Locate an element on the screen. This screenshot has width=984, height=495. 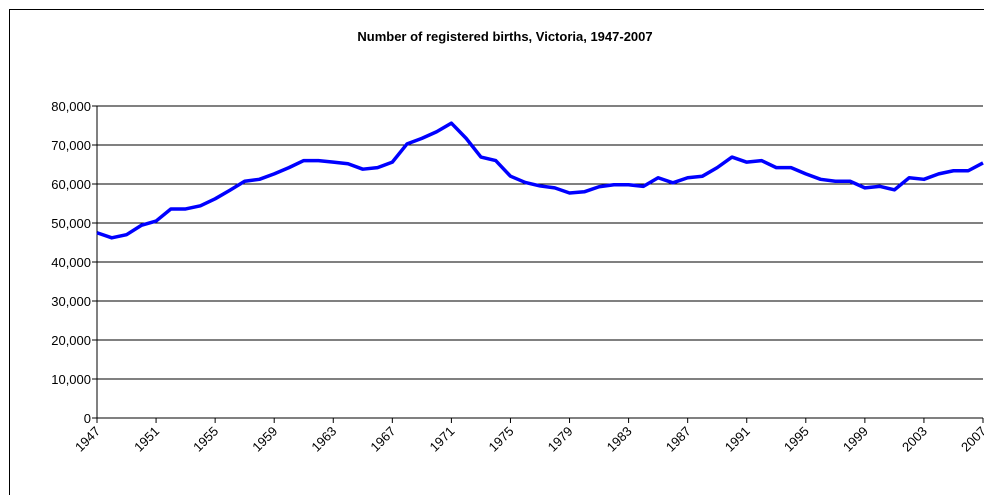
y-tick-label: 30,000 is located at coordinates (71, 301).